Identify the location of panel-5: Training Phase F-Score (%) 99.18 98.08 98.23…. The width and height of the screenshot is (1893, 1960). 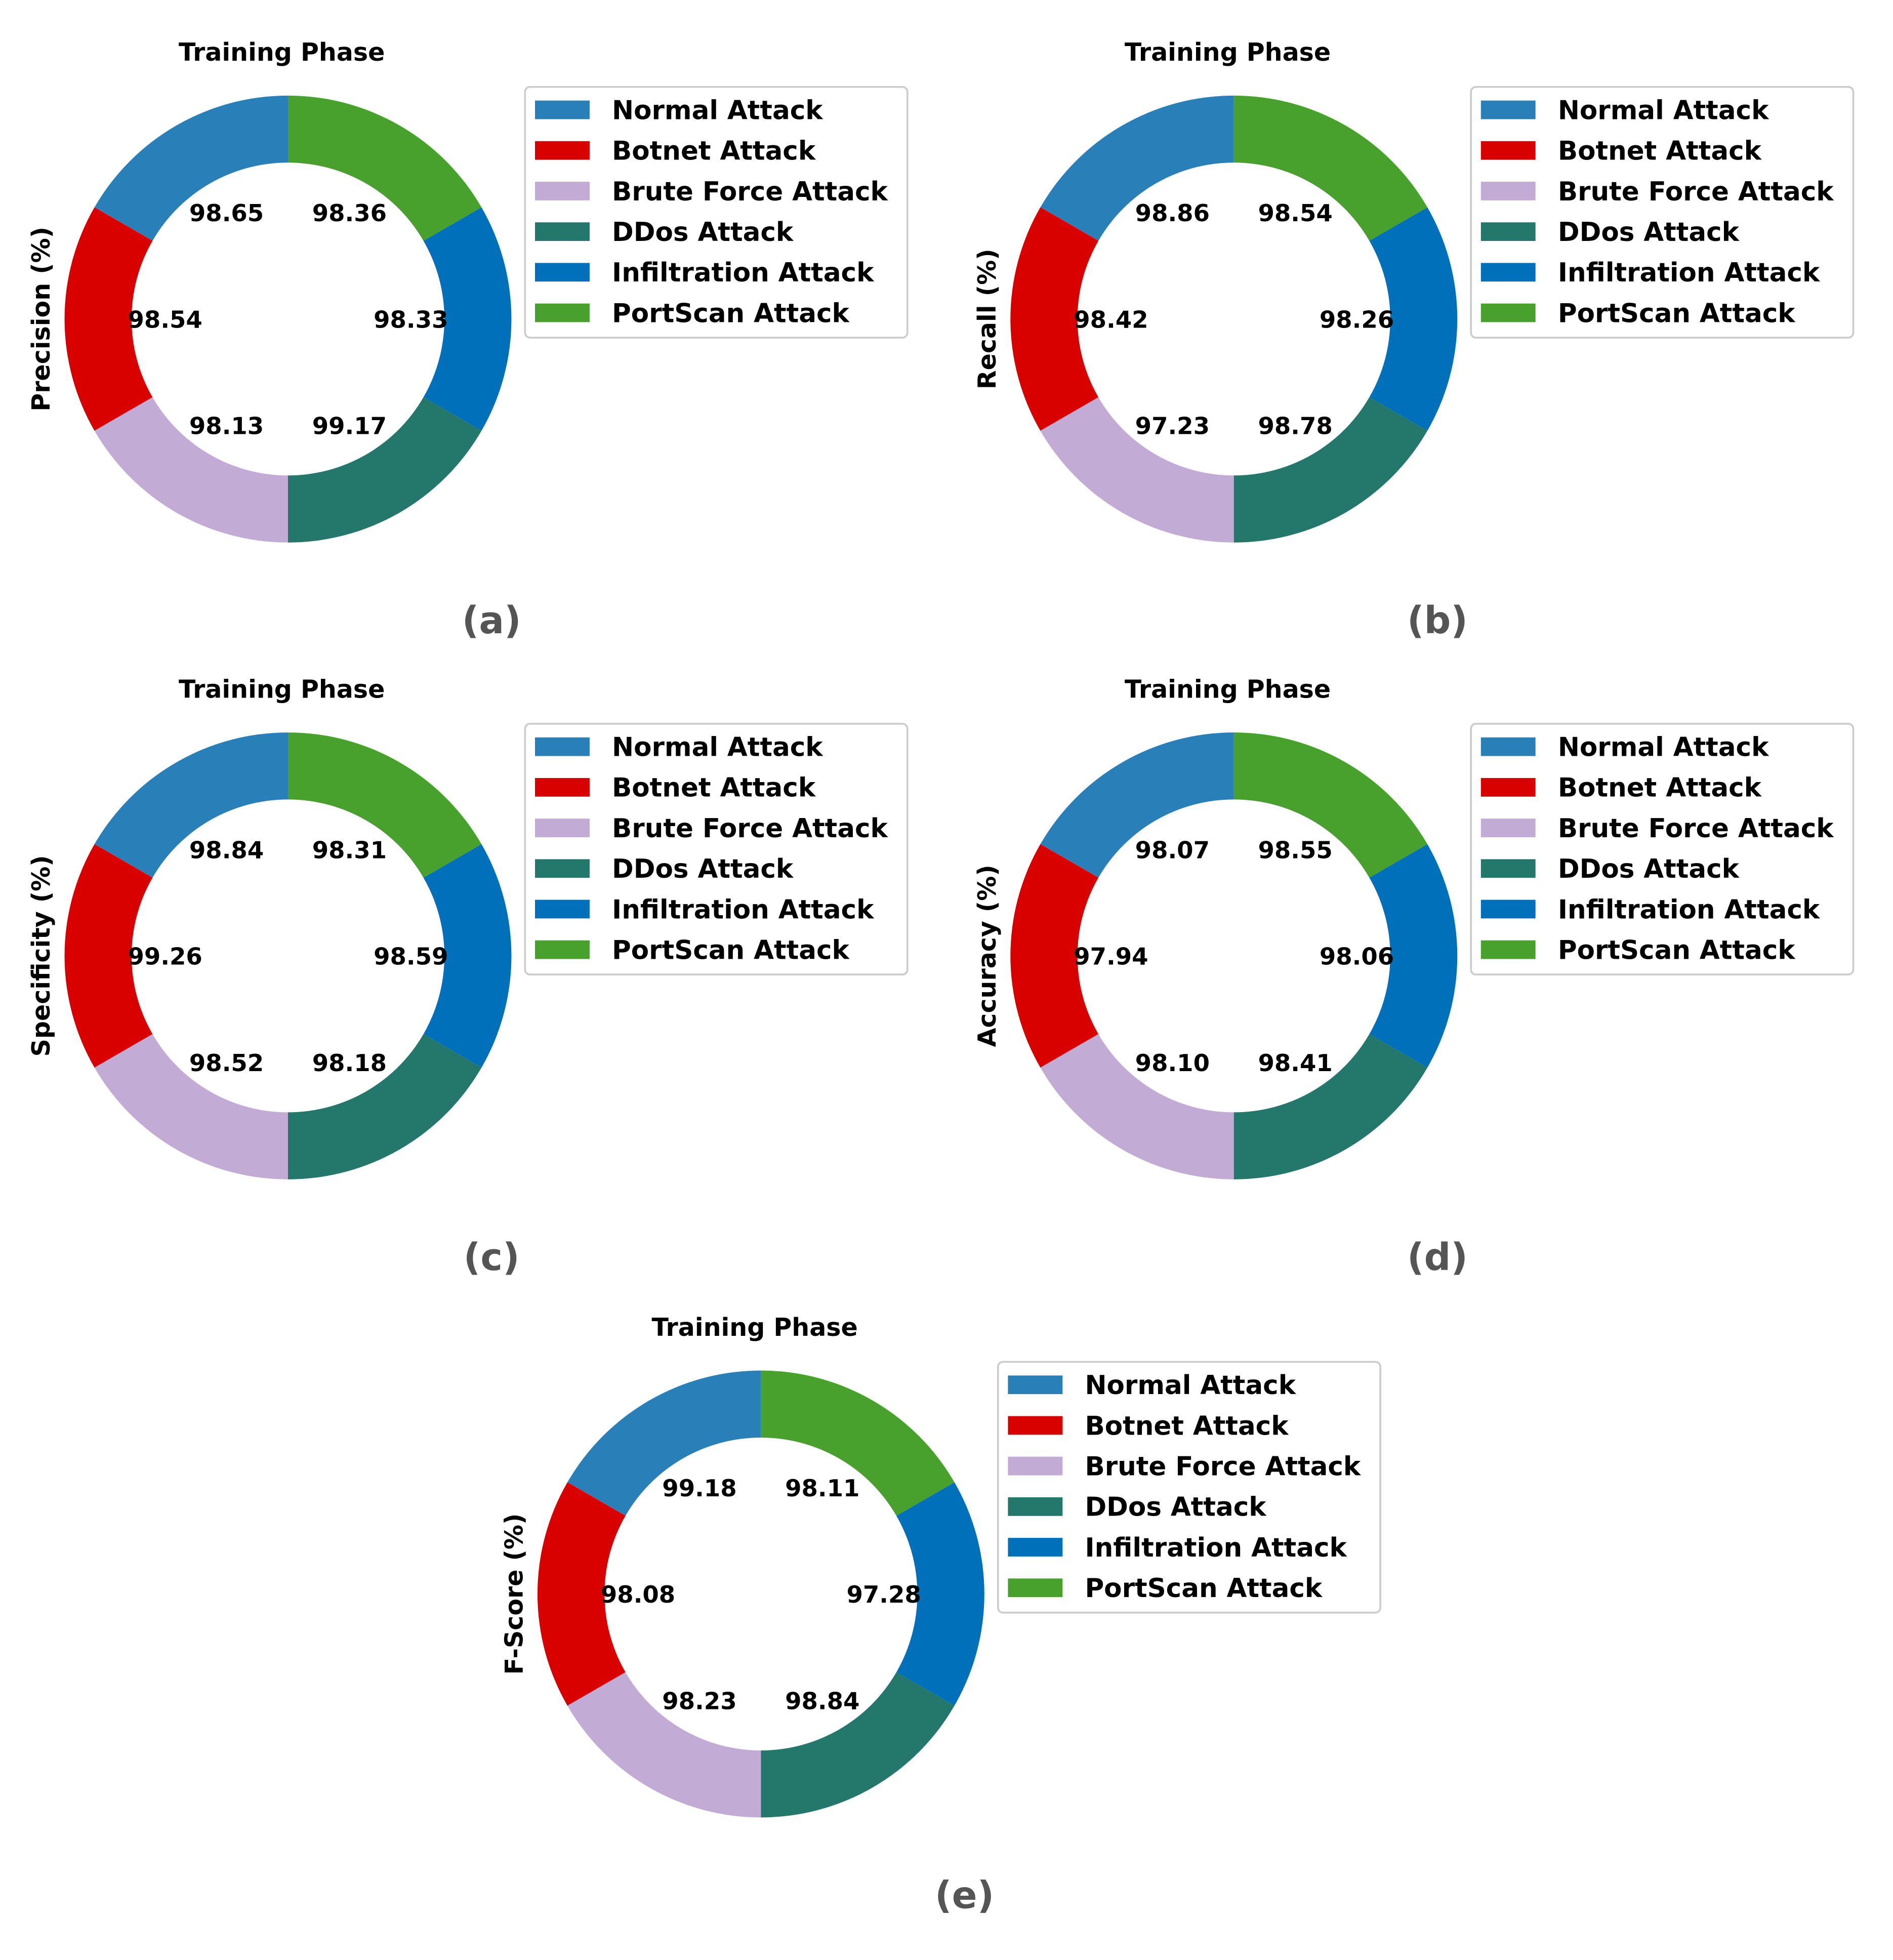
(940, 1615).